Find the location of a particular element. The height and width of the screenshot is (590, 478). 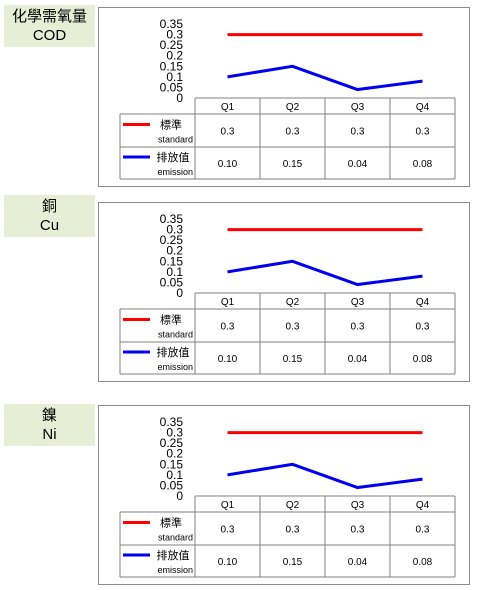

chart-title-zh: 化學需氧量 is located at coordinates (49, 16).